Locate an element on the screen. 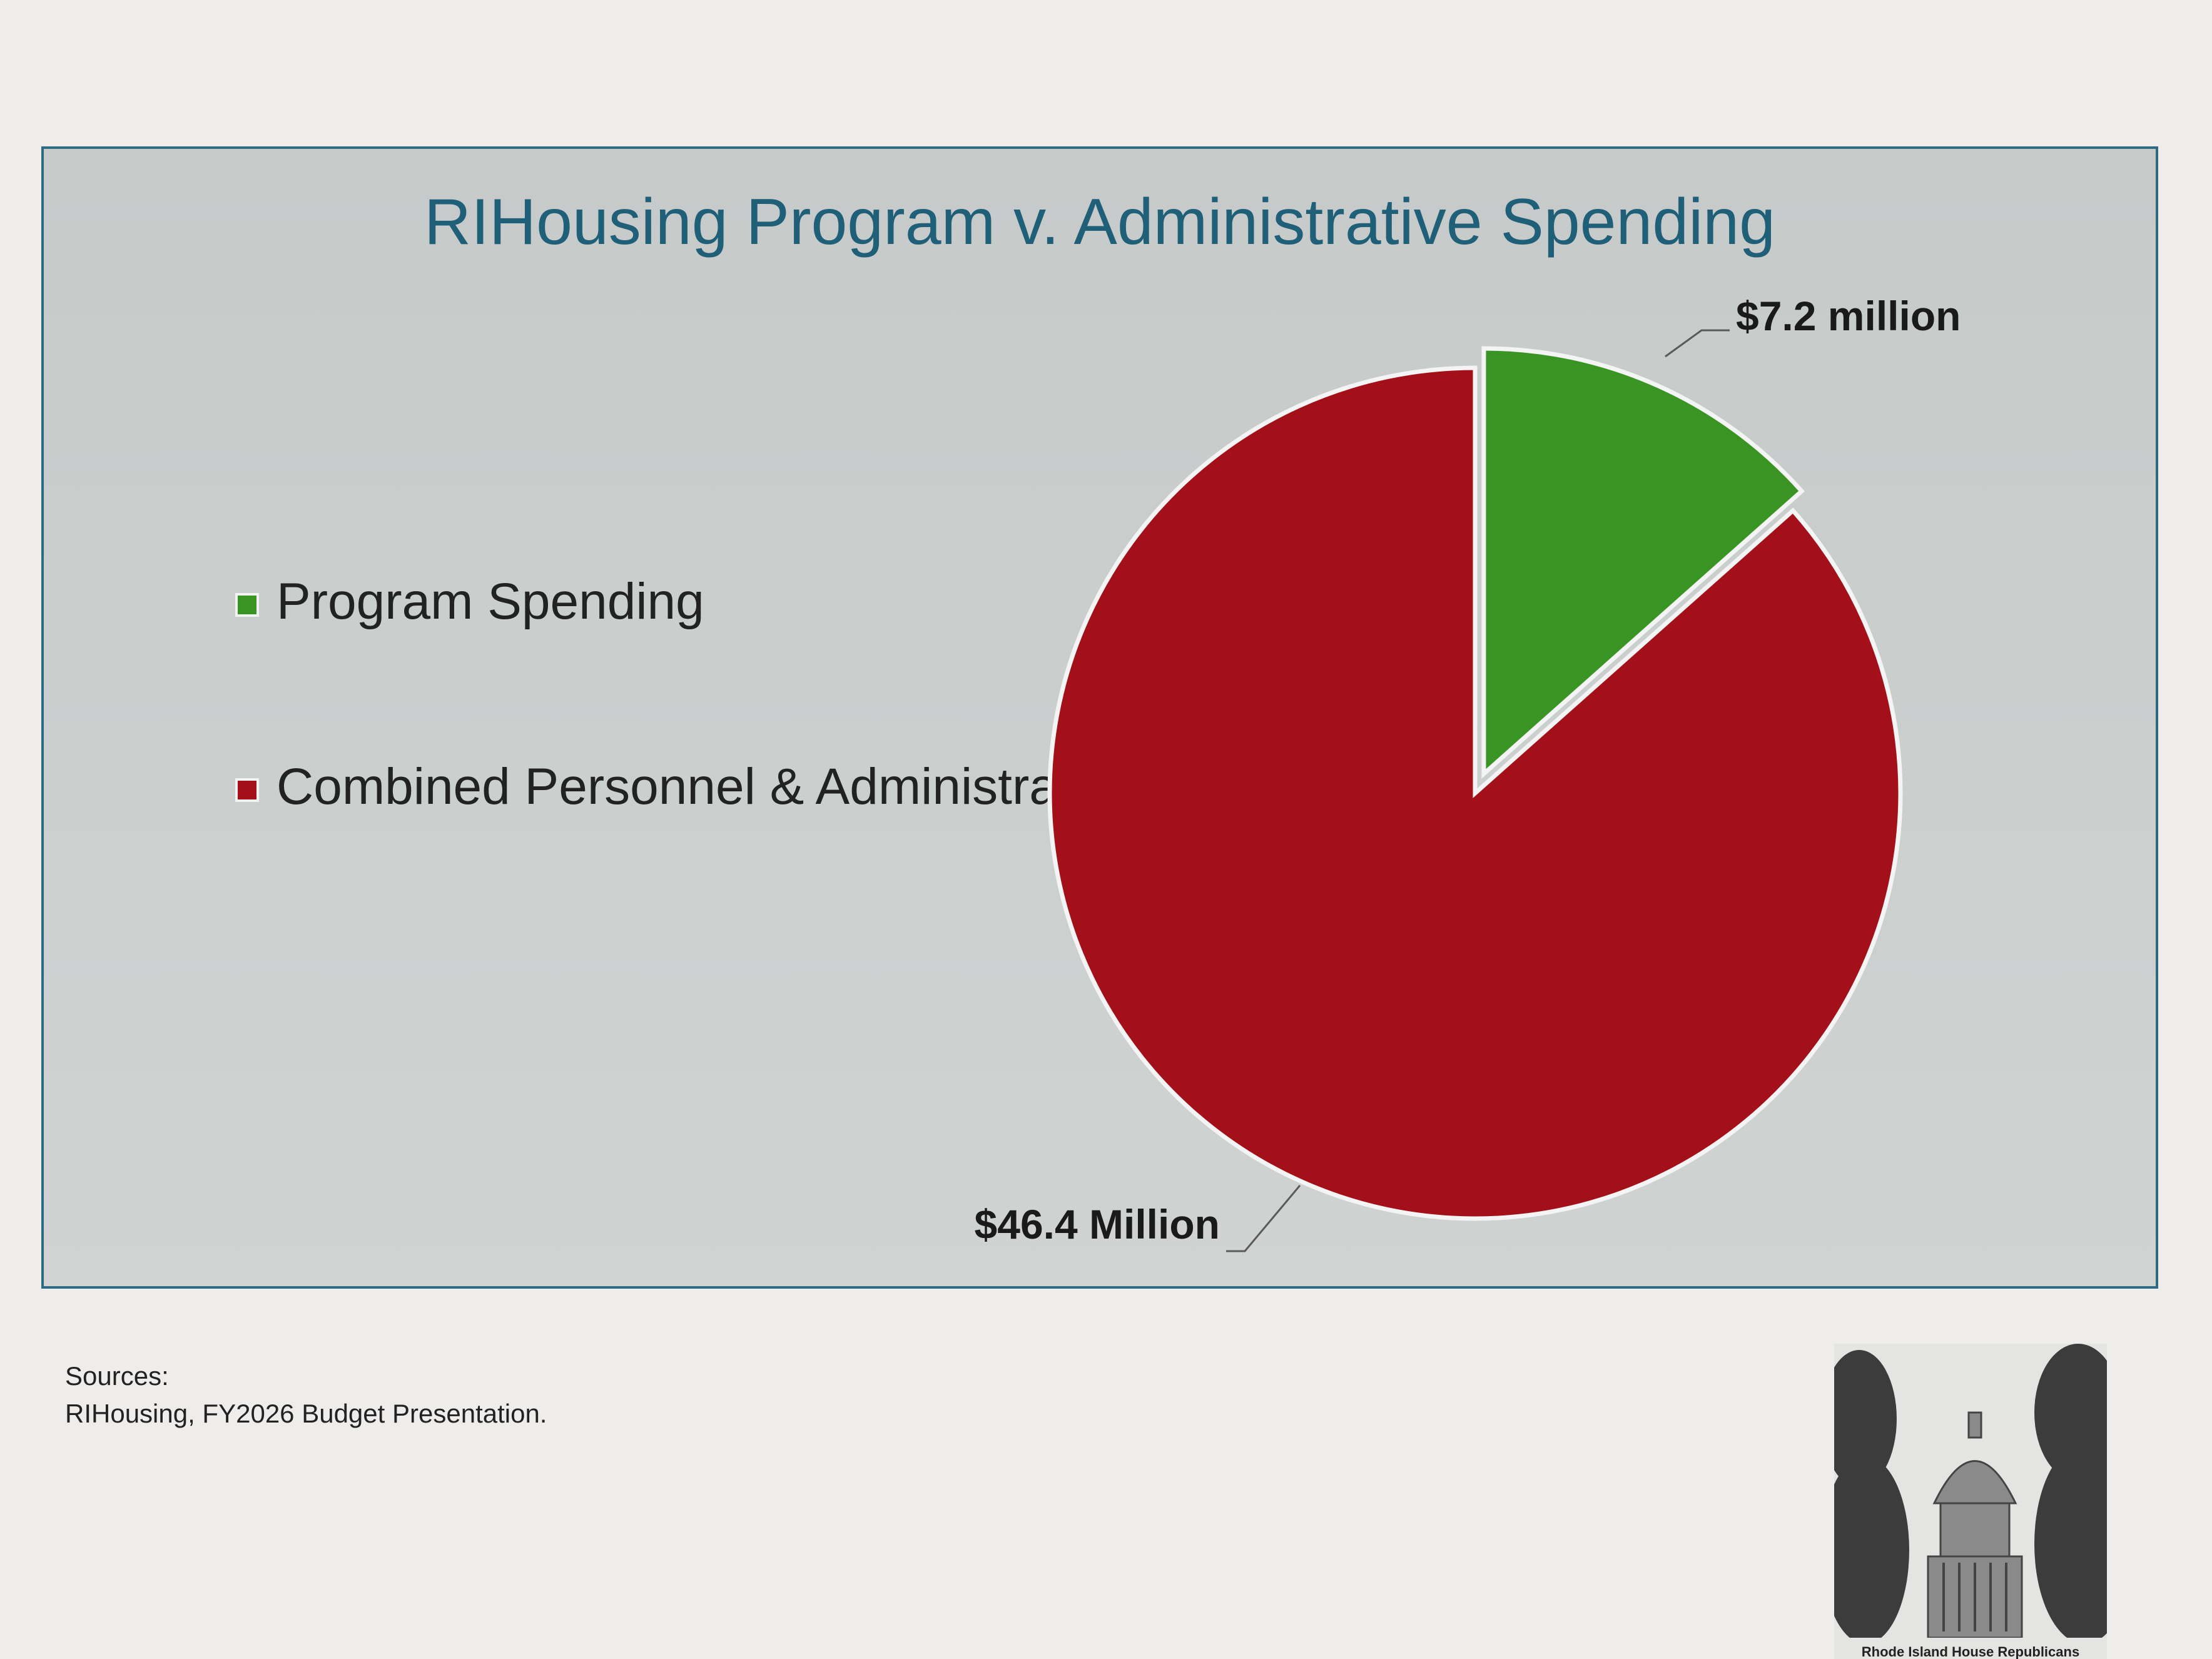 The width and height of the screenshot is (2212, 1659). pie-slice-program is located at coordinates (1643, 562).